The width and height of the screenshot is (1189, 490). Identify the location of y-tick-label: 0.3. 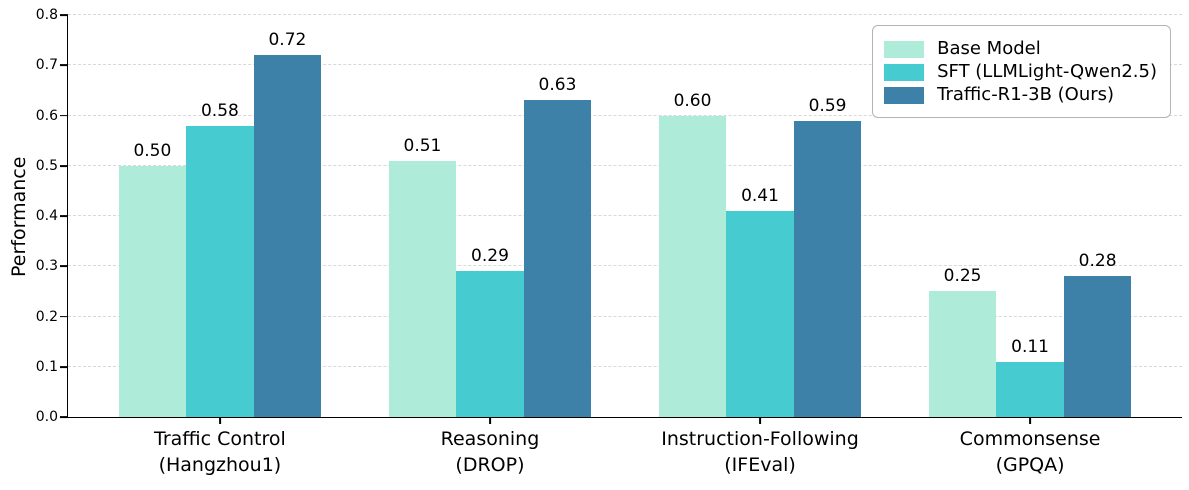
(46, 266).